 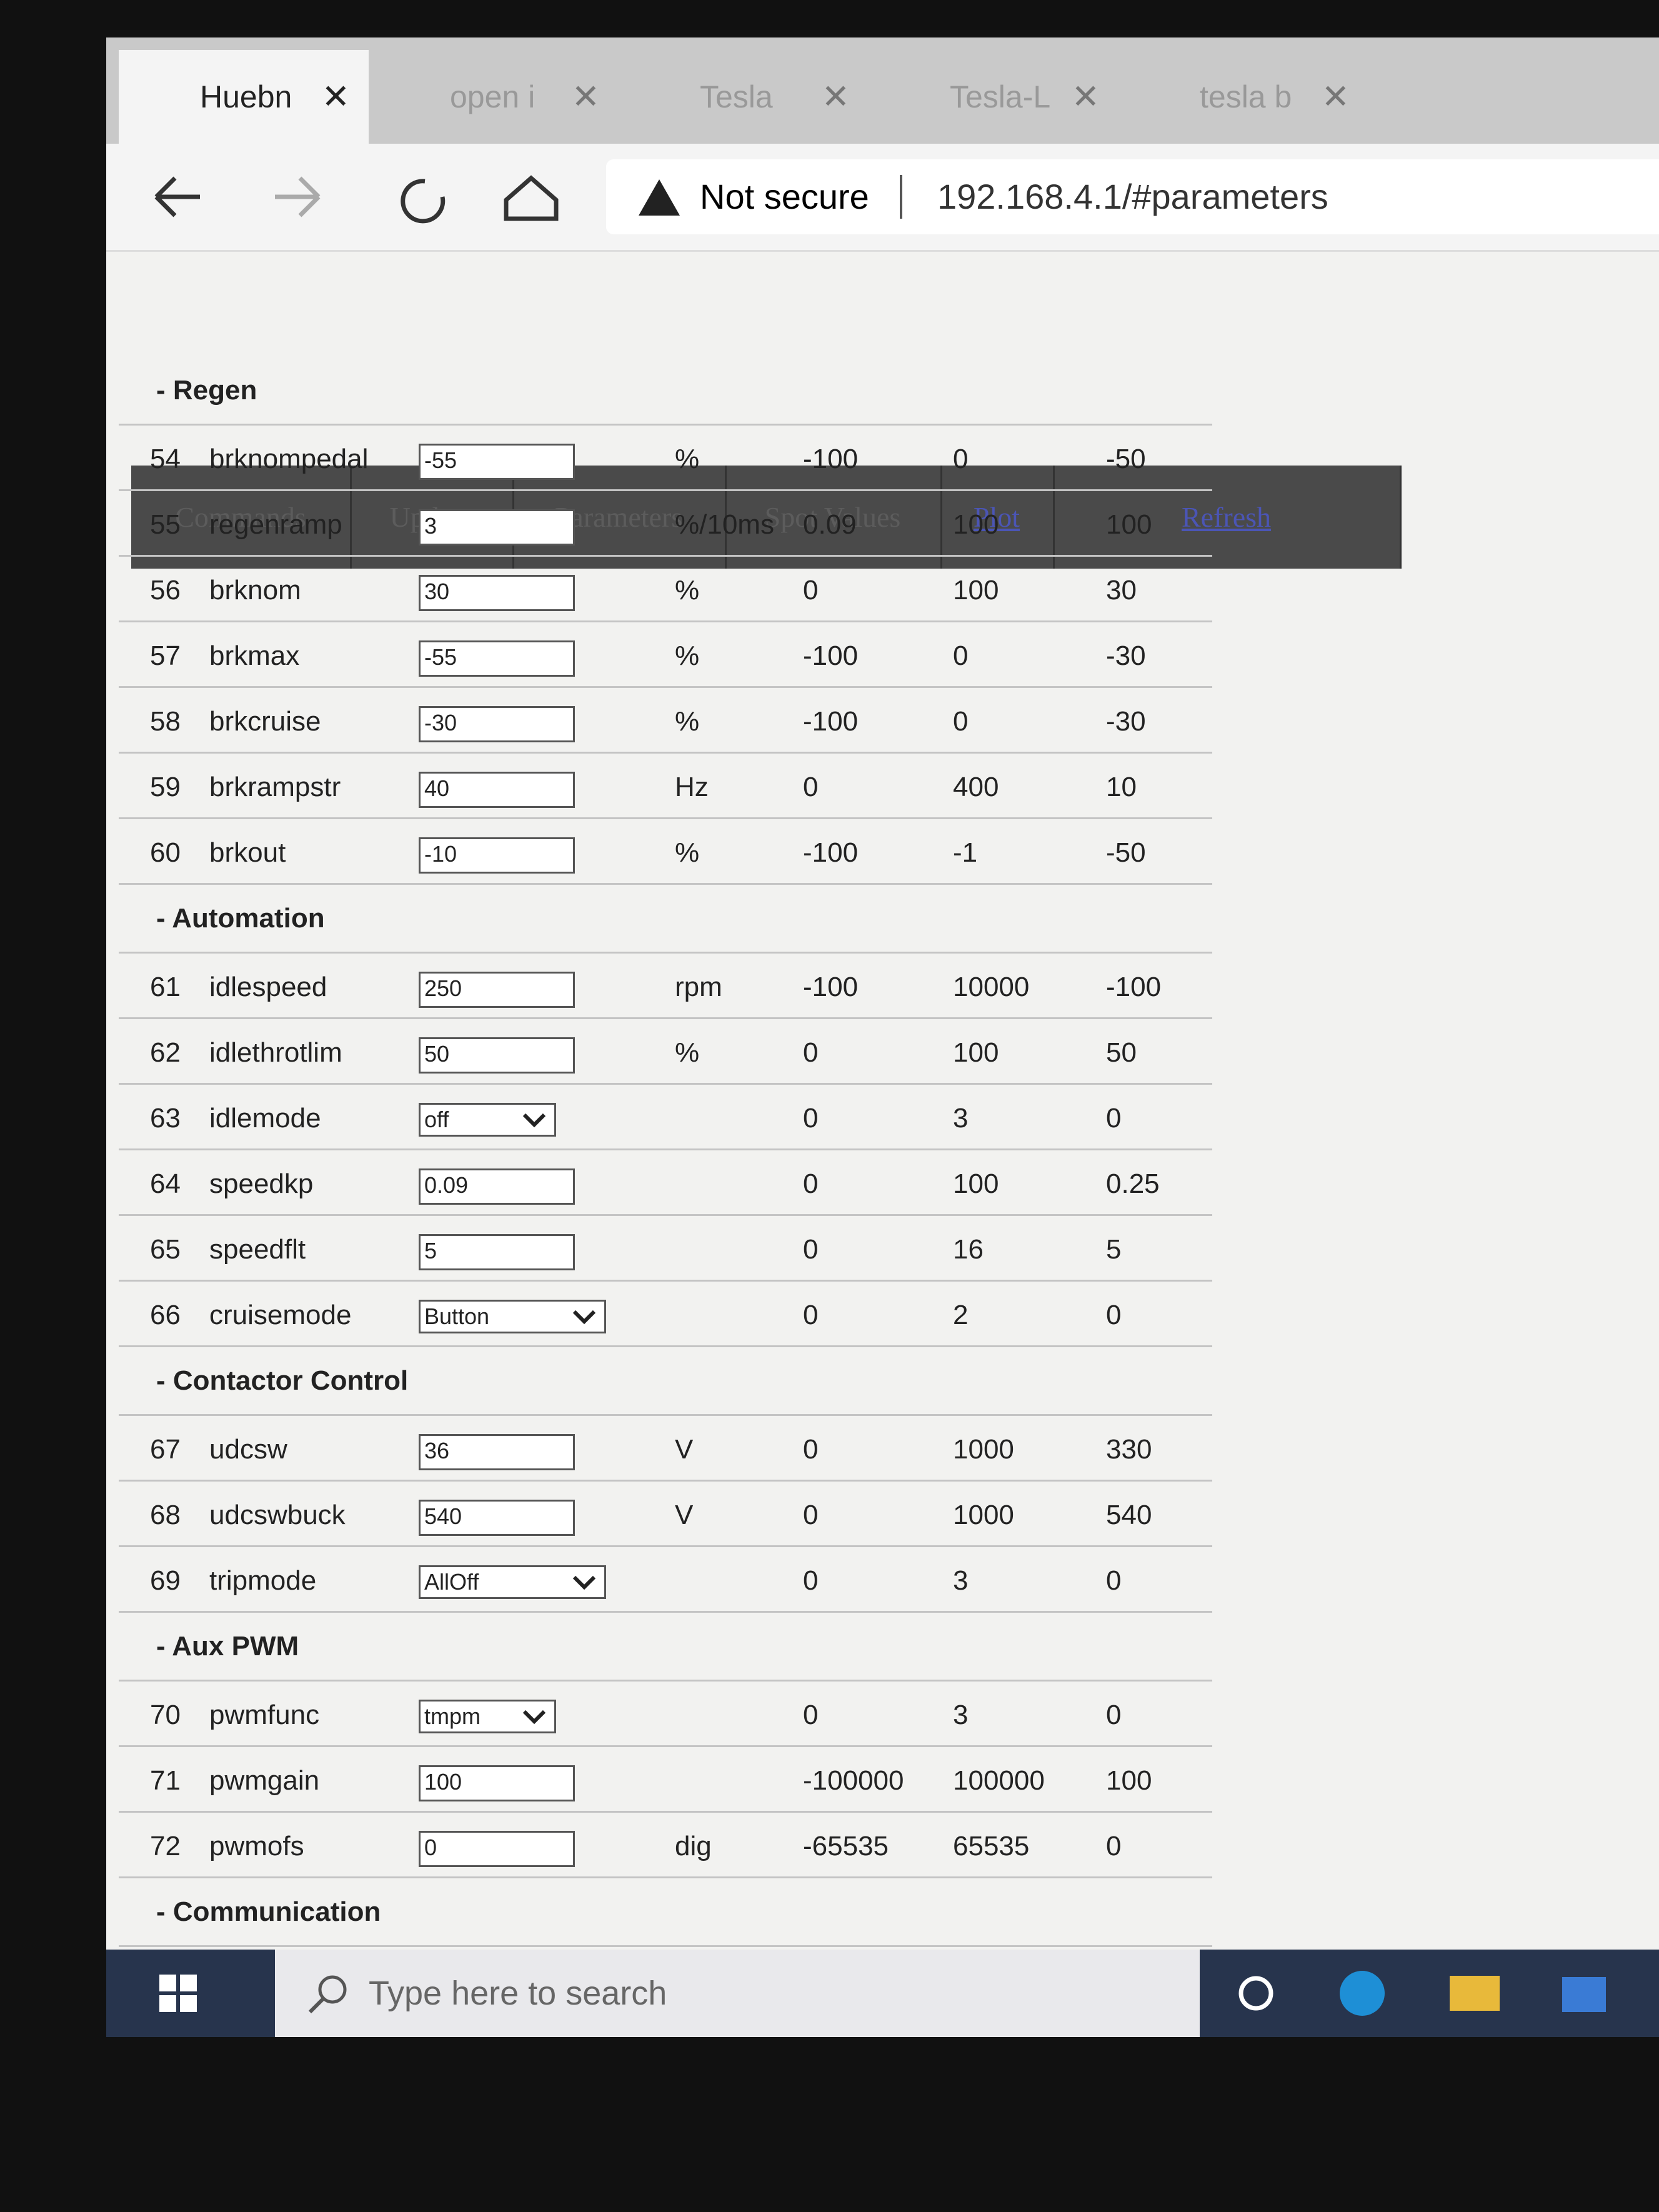 What do you see at coordinates (961, 459) in the screenshot?
I see `param-max: 0` at bounding box center [961, 459].